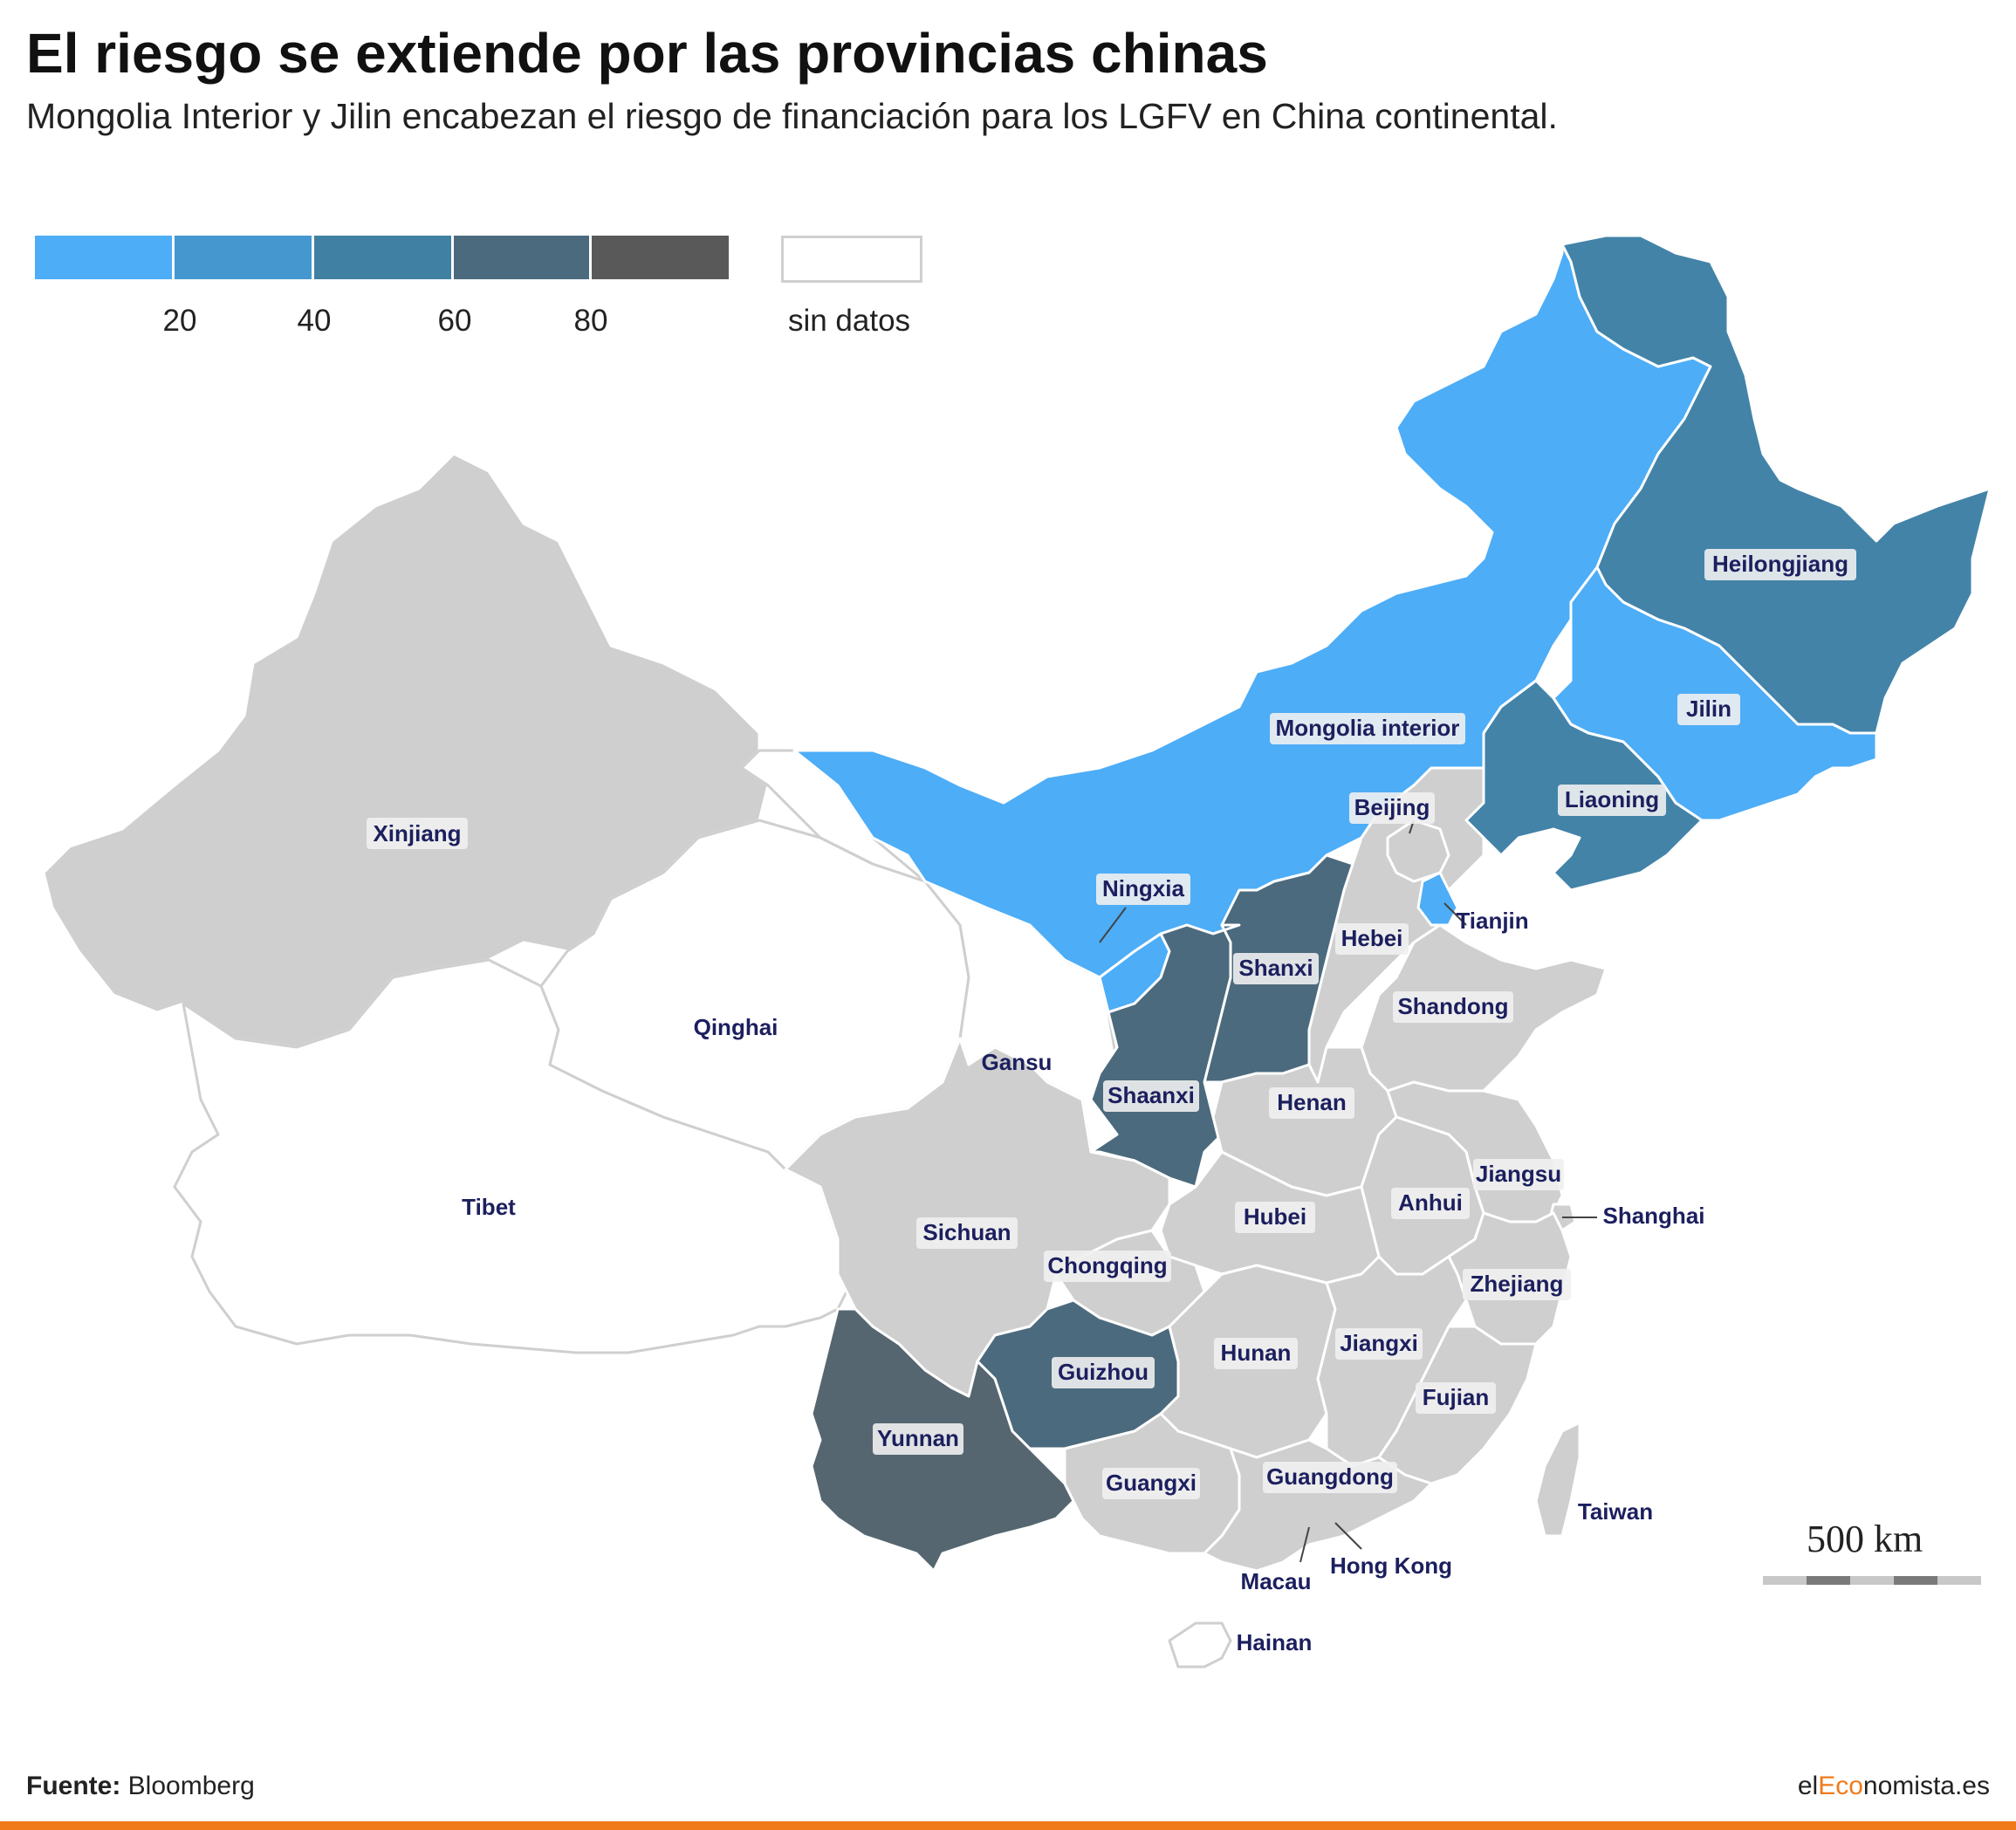 This screenshot has height=1830, width=2016. Describe the element at coordinates (1557, 1479) in the screenshot. I see `province-taiwan` at that location.